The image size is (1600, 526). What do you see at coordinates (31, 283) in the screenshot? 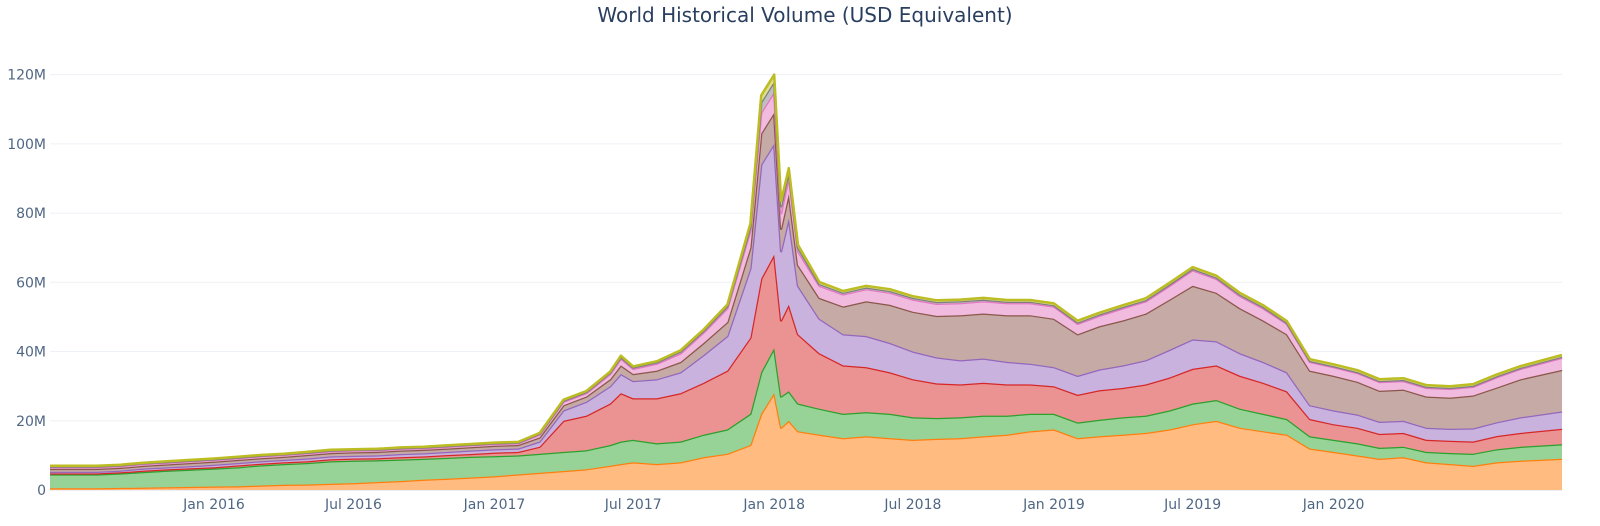
I see `y-tick-label: 60M` at bounding box center [31, 283].